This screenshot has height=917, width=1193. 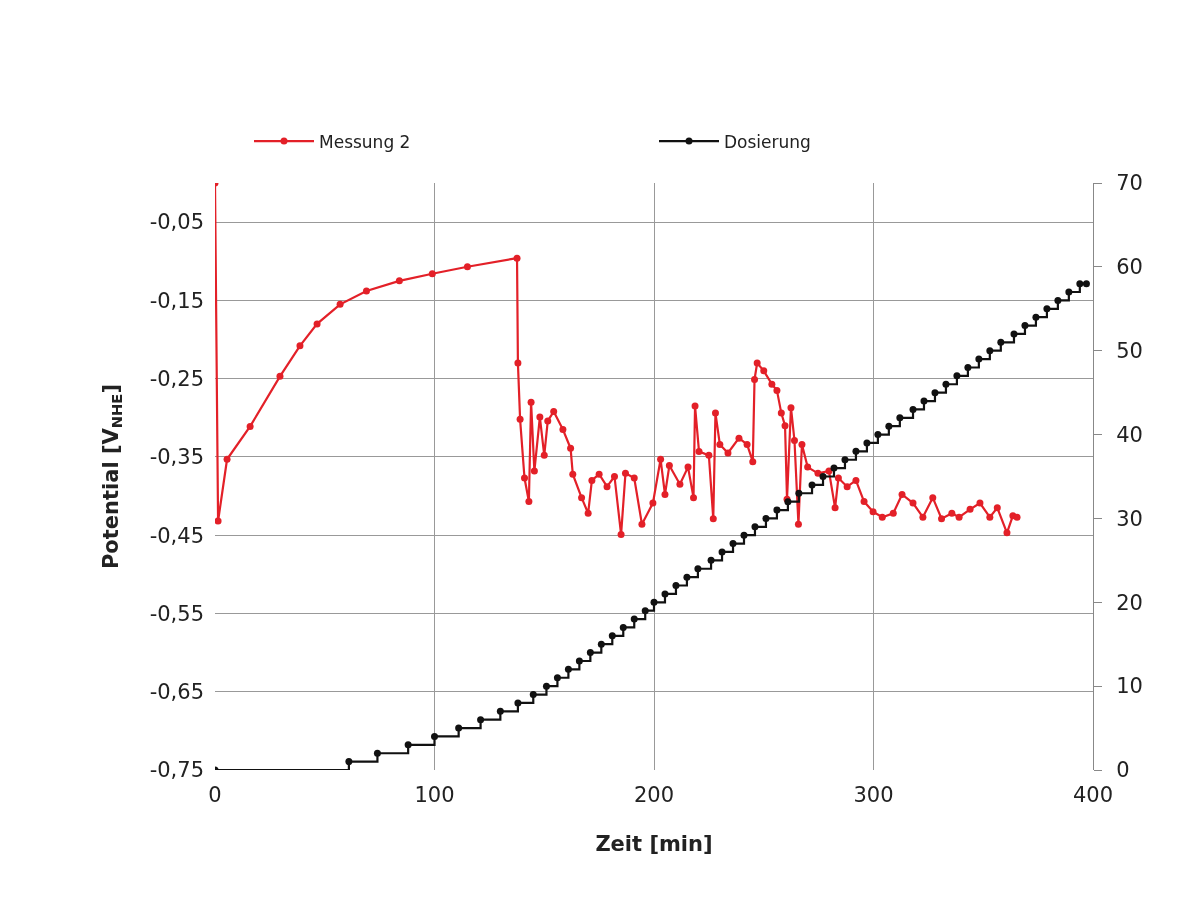 I want to click on y2-tick-label: 0, so click(x=1123, y=770).